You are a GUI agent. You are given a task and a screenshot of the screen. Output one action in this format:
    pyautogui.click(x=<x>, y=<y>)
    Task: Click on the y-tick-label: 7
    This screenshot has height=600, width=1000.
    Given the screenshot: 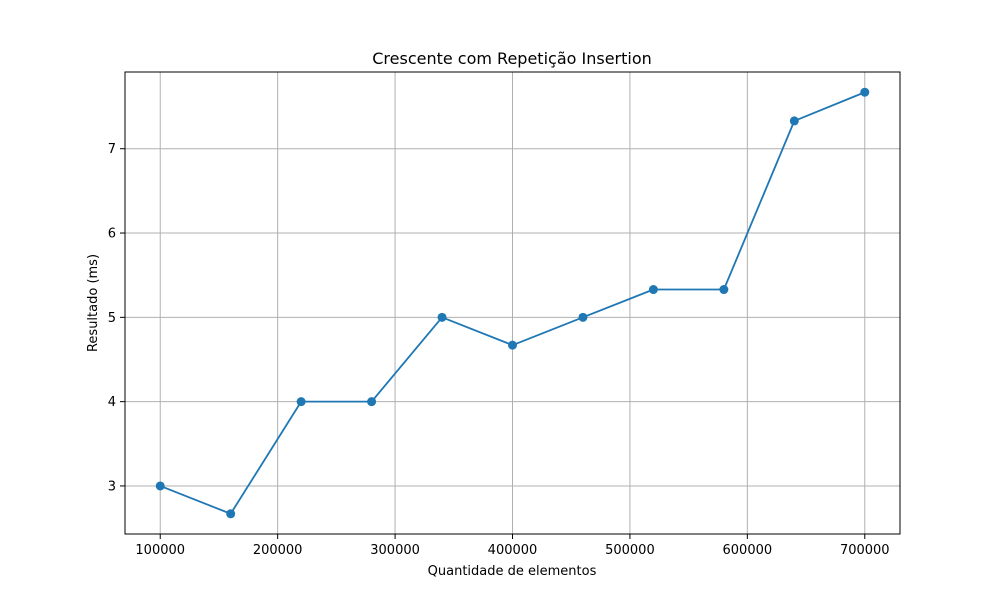 What is the action you would take?
    pyautogui.click(x=112, y=149)
    